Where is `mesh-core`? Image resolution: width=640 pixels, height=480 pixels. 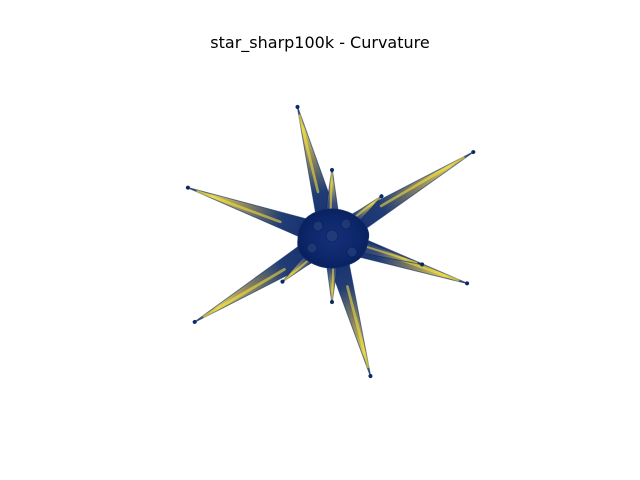
mesh-core is located at coordinates (333, 238).